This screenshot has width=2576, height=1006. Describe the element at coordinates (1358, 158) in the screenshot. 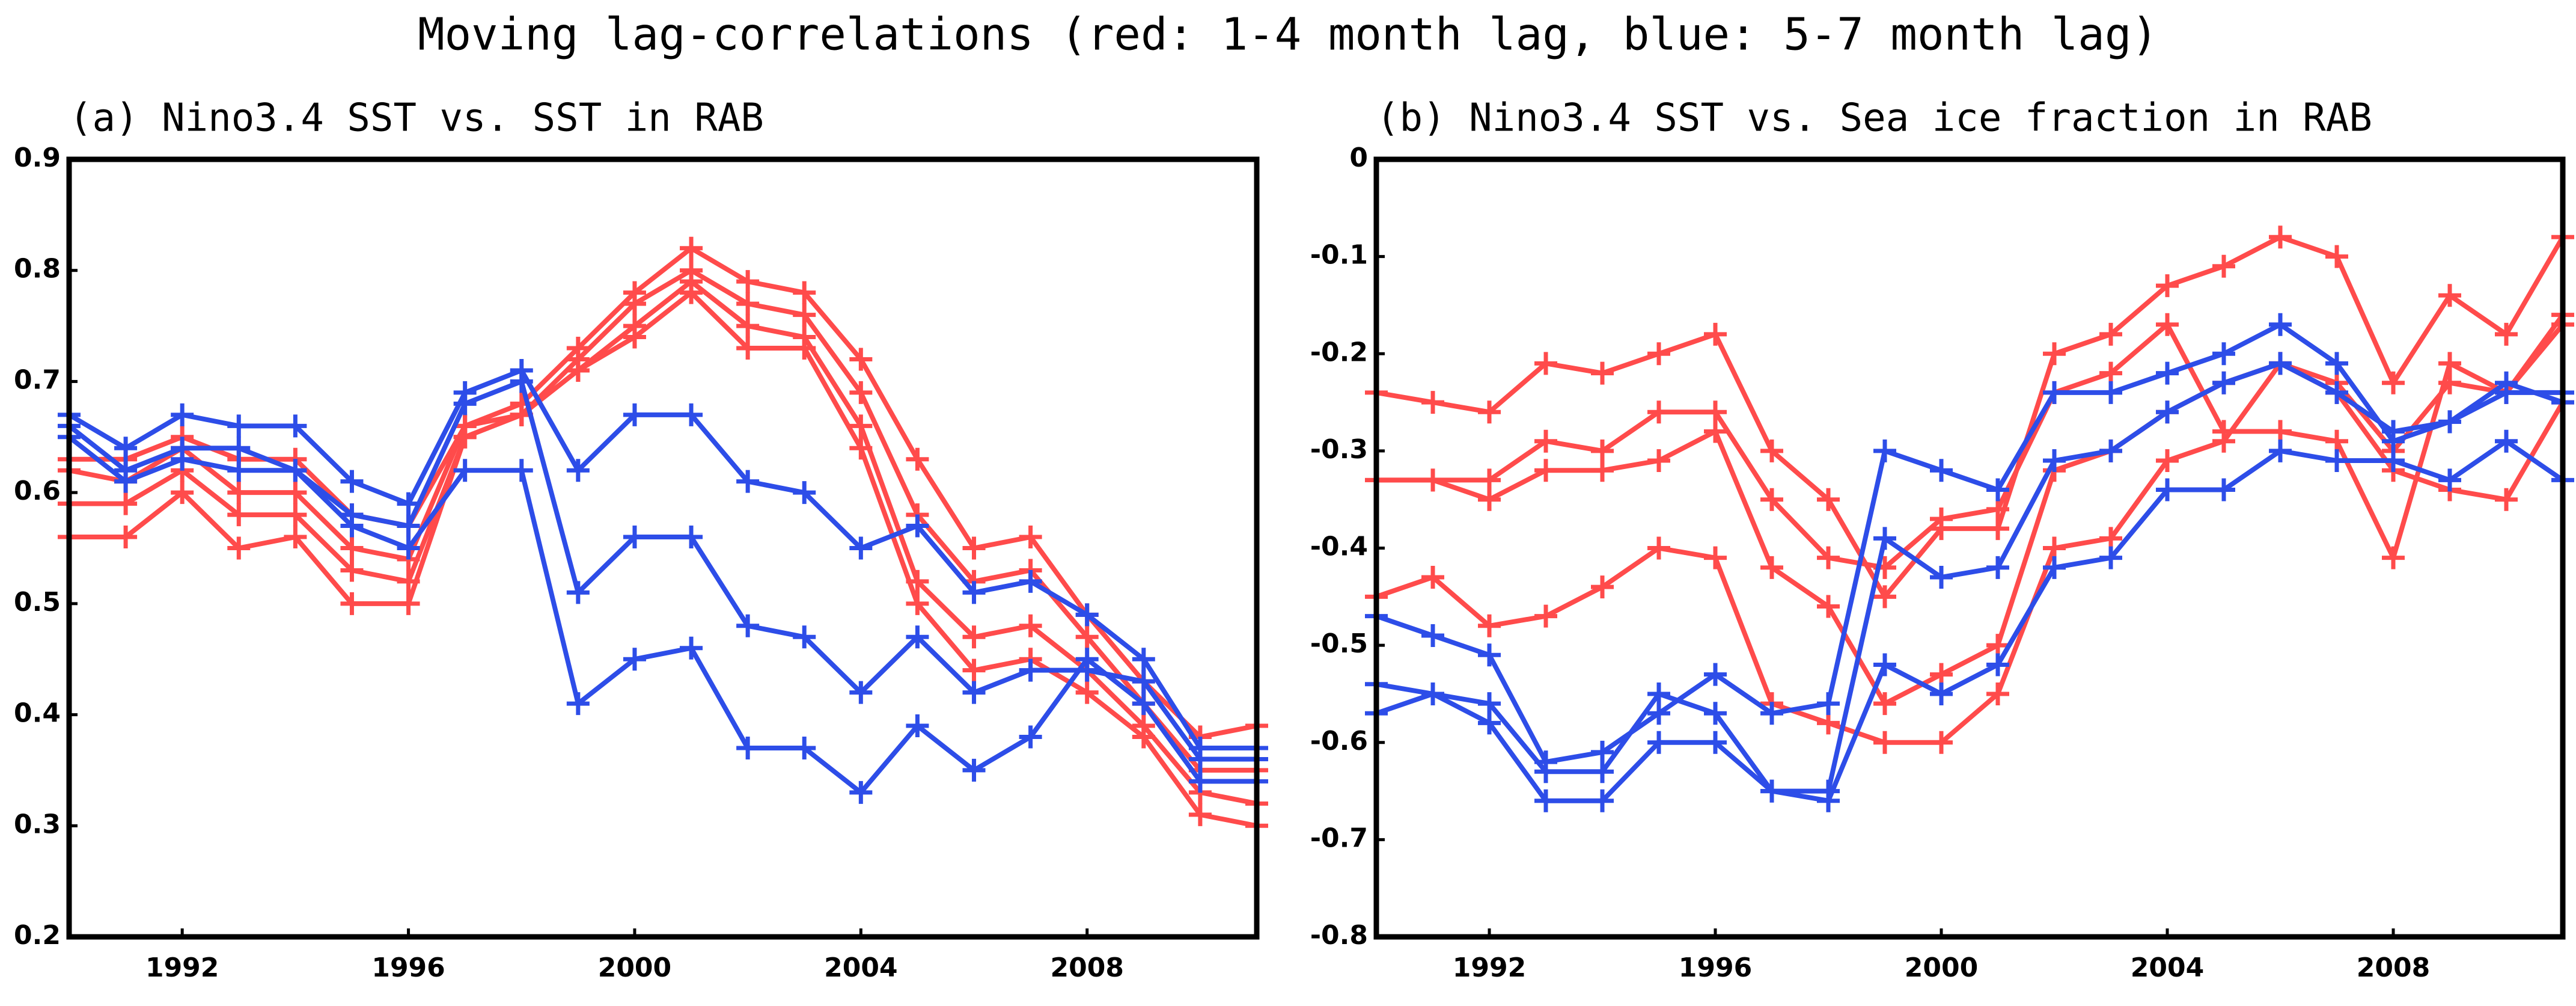

I see `y-tick-label: 0` at that location.